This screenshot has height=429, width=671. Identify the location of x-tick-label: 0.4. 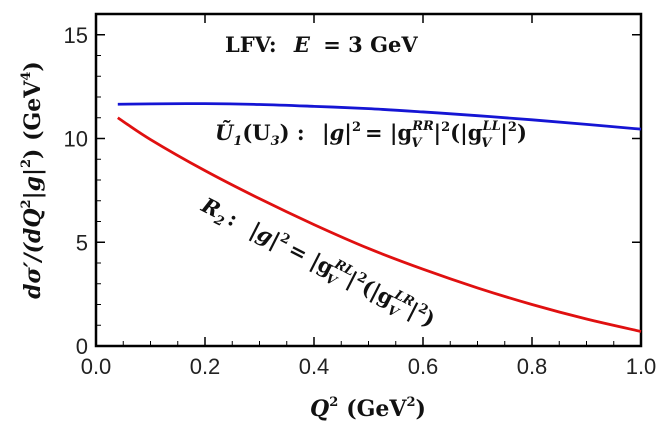
(314, 366).